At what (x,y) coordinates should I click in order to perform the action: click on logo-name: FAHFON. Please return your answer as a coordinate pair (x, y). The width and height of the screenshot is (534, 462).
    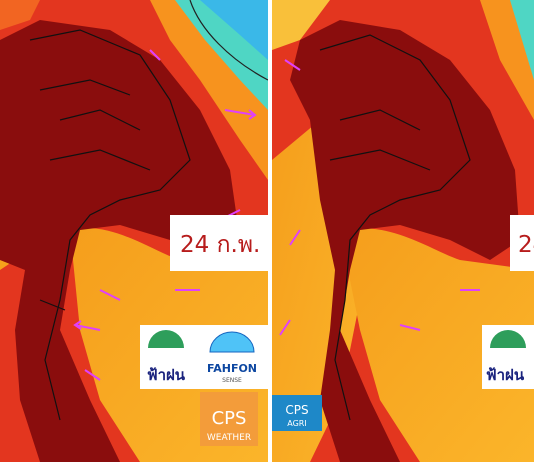
    Looking at the image, I should click on (232, 368).